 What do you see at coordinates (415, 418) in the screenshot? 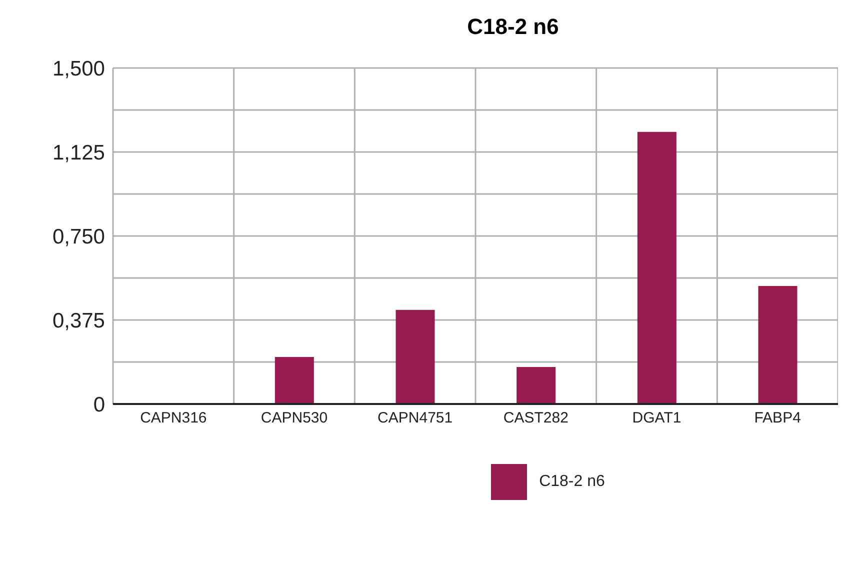
I see `x-tick-label: CAPN4751` at bounding box center [415, 418].